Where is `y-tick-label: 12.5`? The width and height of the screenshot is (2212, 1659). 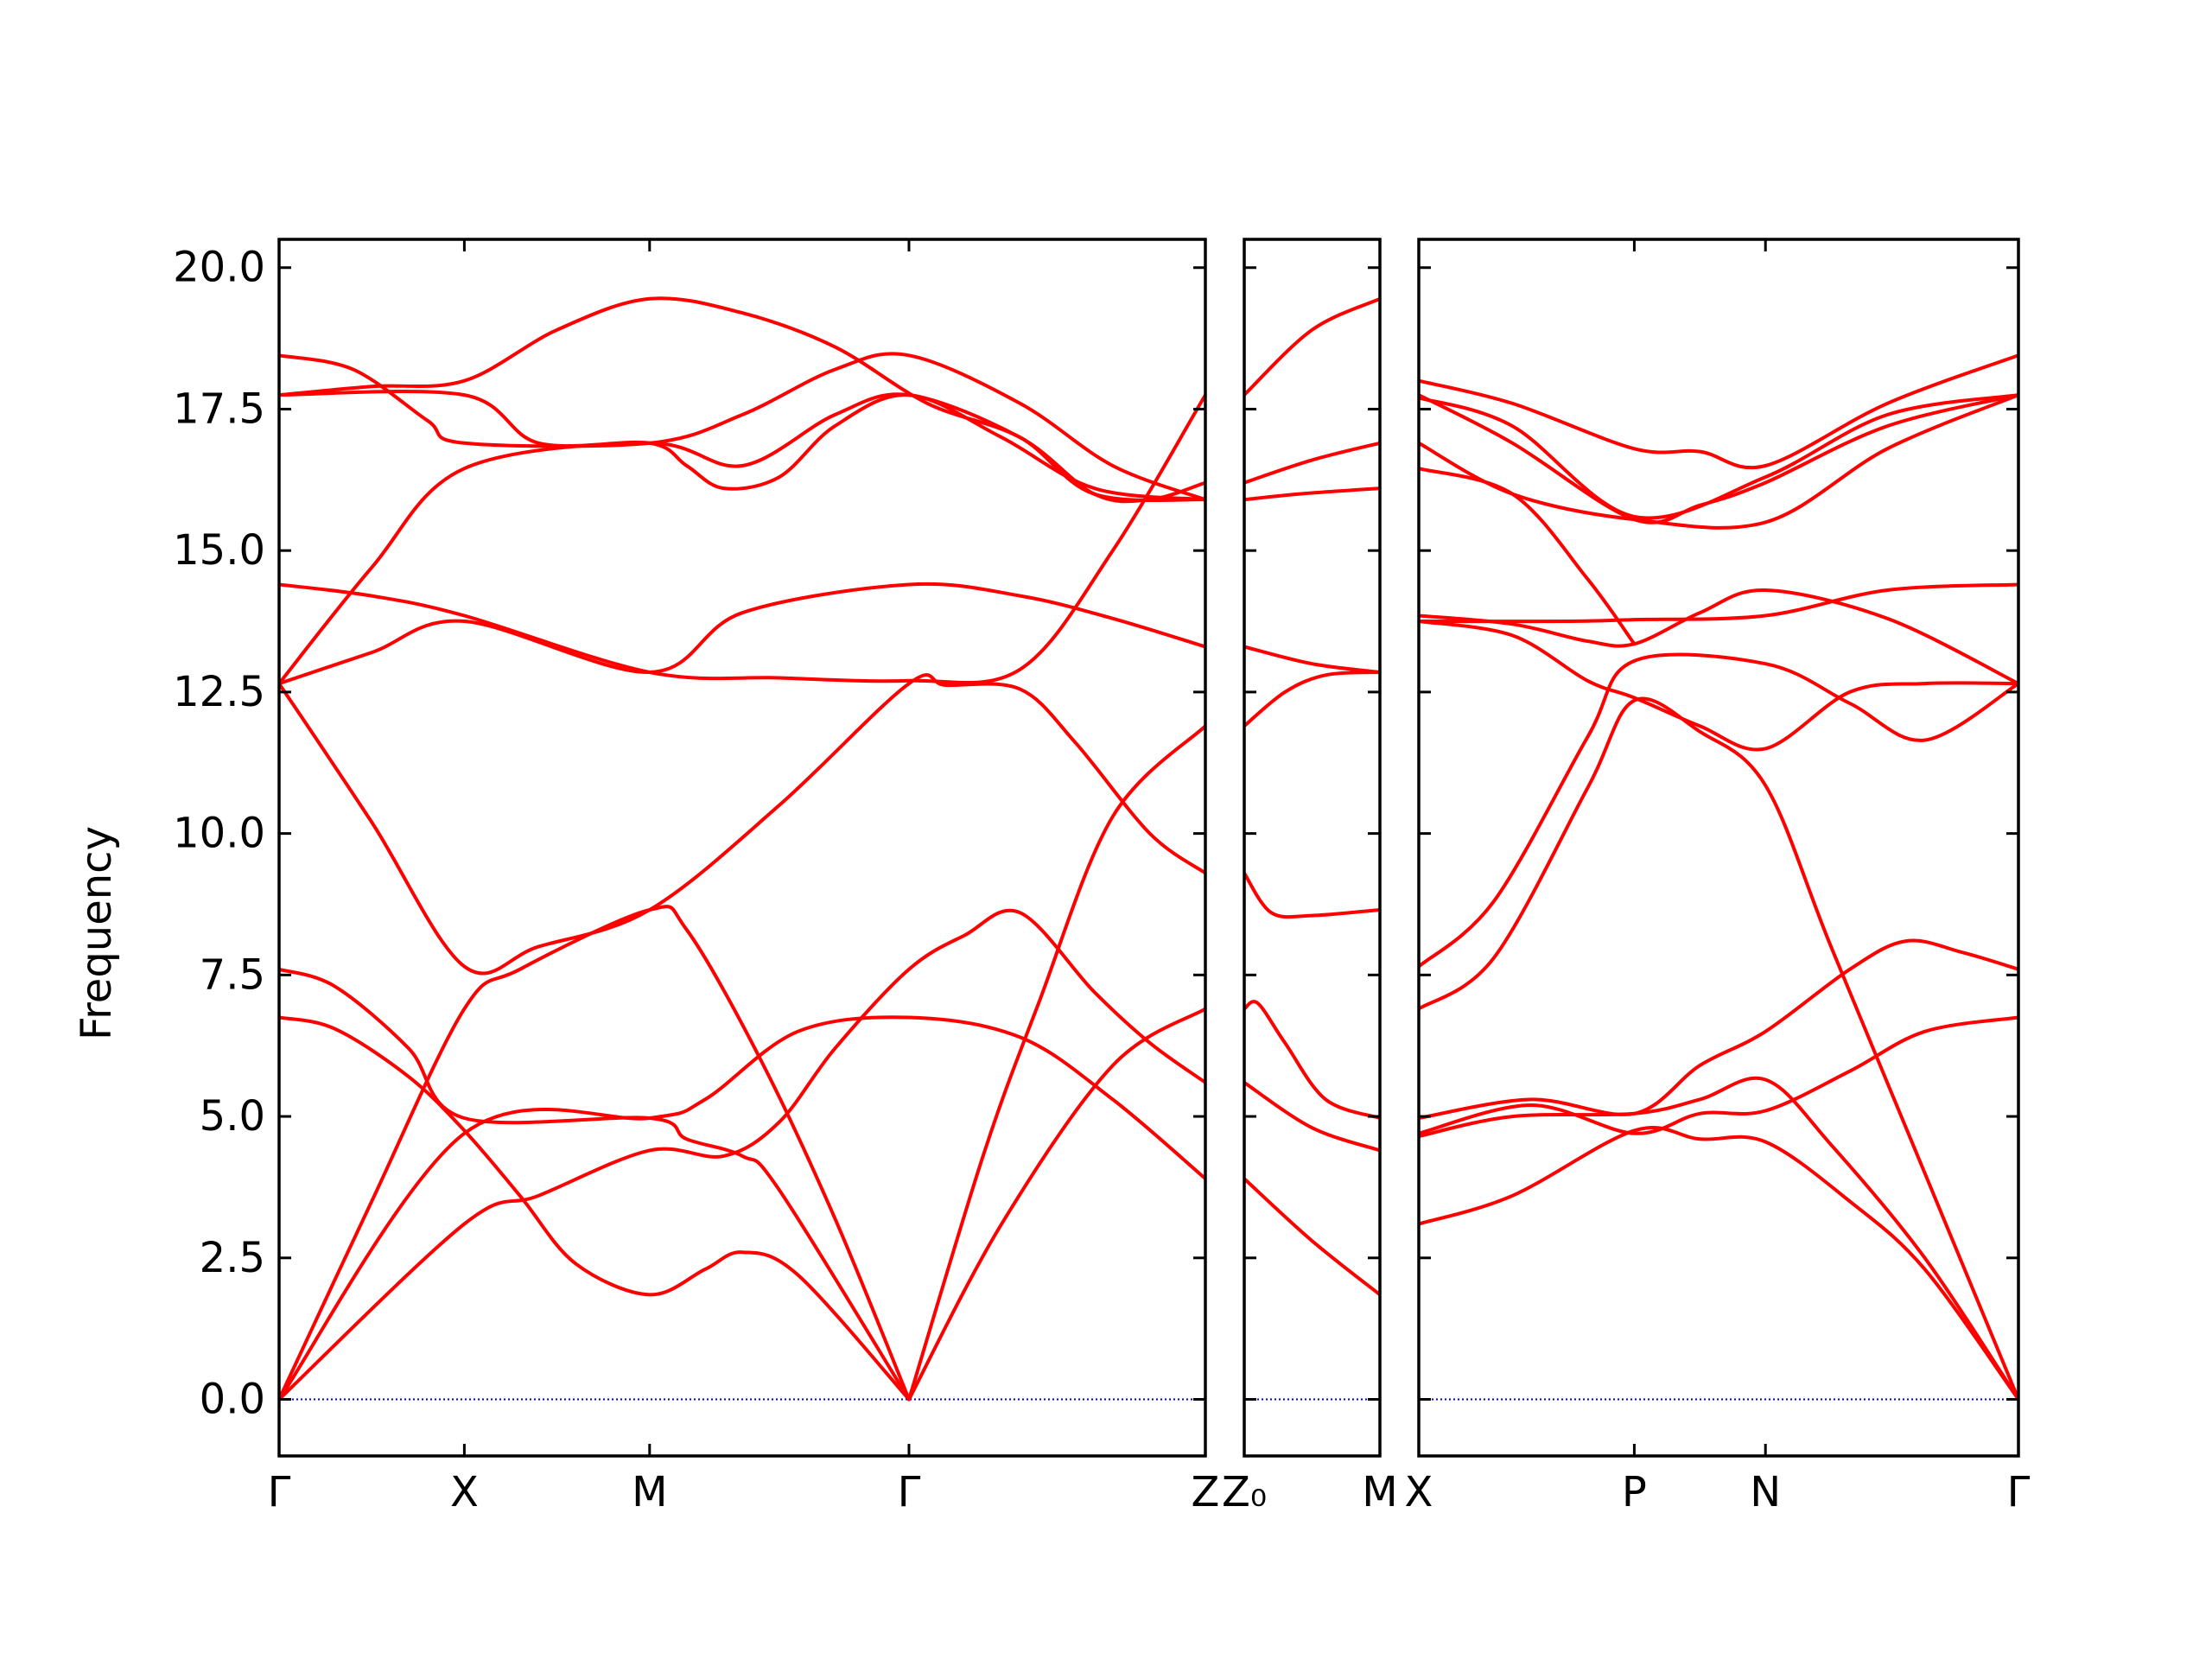 y-tick-label: 12.5 is located at coordinates (219, 692).